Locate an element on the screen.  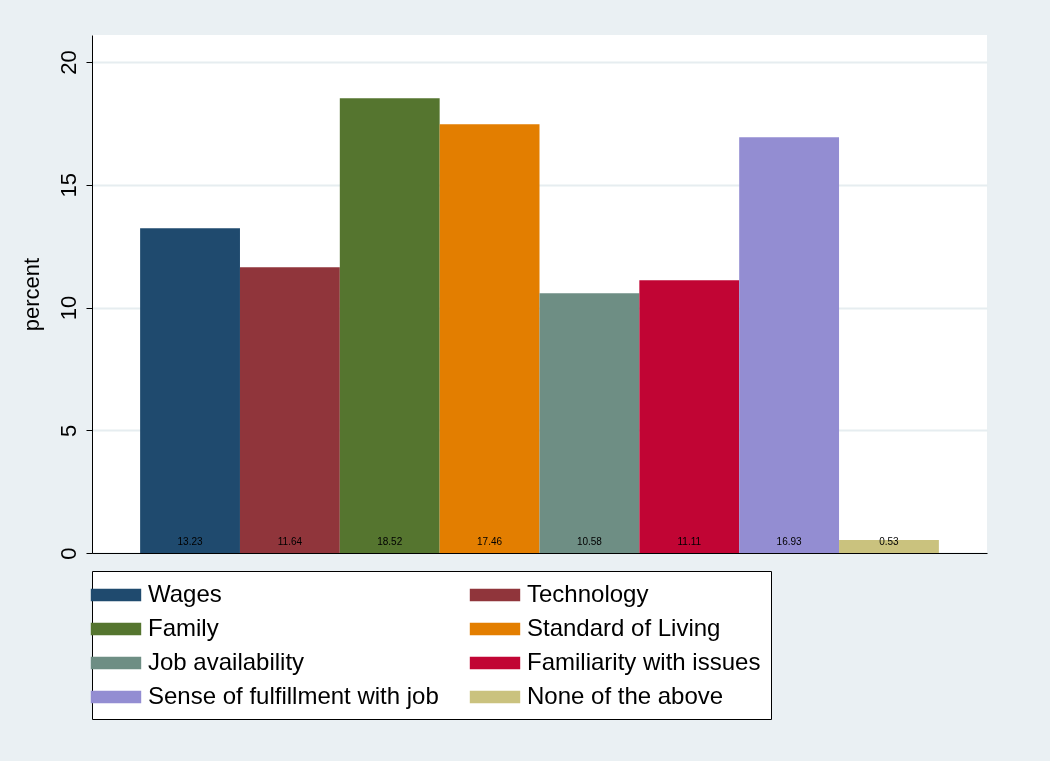
legend-label: Familiarity with issues is located at coordinates (644, 661).